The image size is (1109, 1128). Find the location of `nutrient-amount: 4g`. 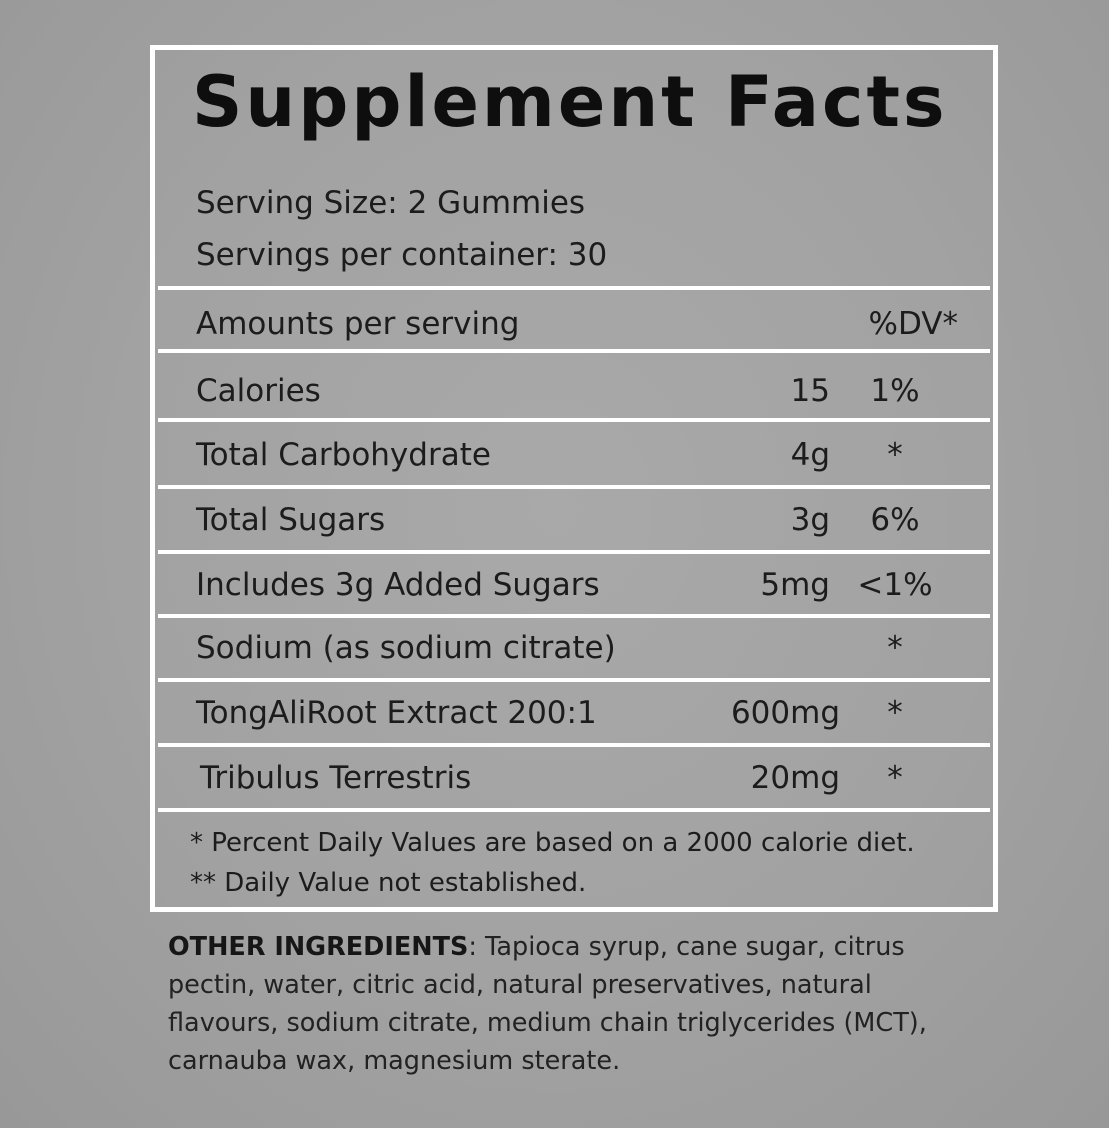

nutrient-amount: 4g is located at coordinates (810, 455).